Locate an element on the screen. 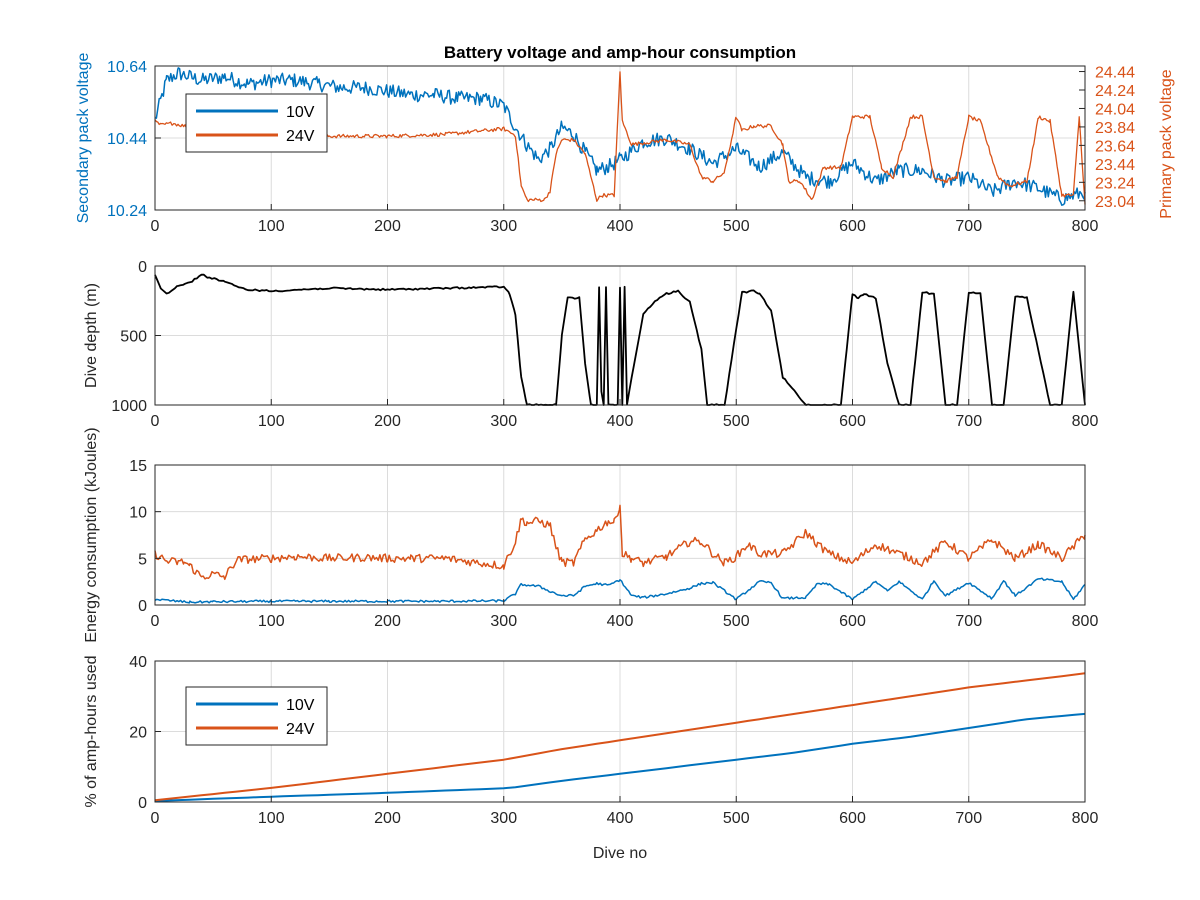 The height and width of the screenshot is (900, 1200). y-axis-label: Energy consumption (kJoules) is located at coordinates (91, 534).